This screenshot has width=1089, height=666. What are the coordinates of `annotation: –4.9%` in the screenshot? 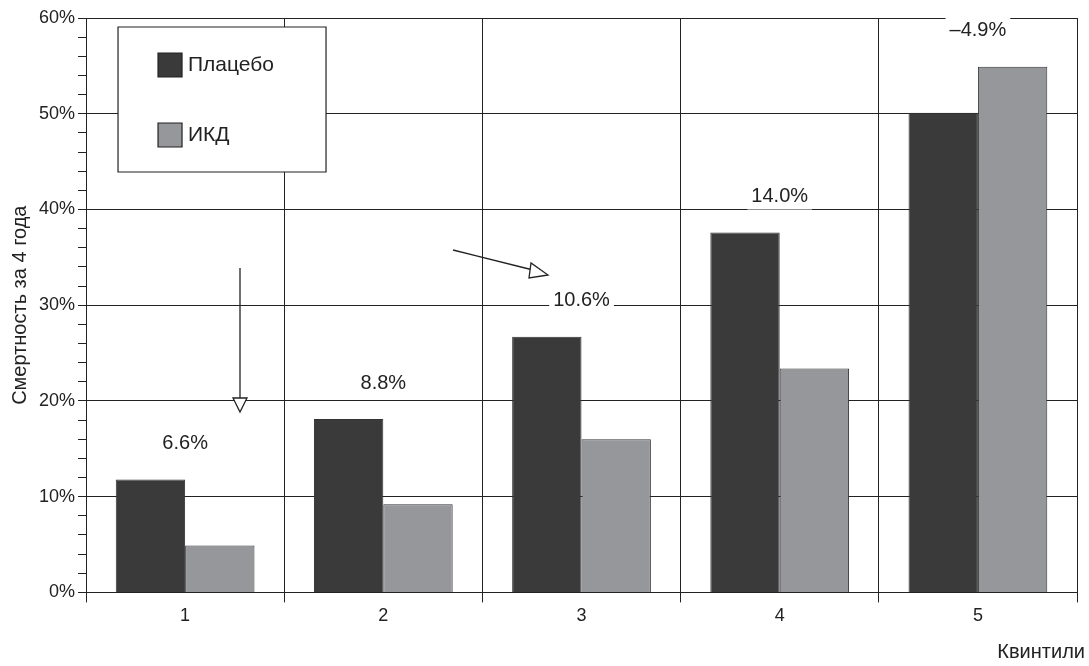 It's located at (978, 29).